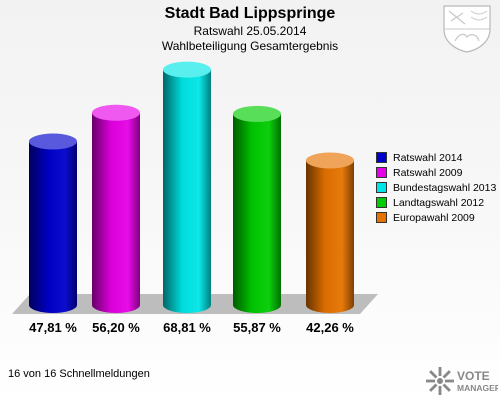  I want to click on value-label: 42,26 %, so click(330, 327).